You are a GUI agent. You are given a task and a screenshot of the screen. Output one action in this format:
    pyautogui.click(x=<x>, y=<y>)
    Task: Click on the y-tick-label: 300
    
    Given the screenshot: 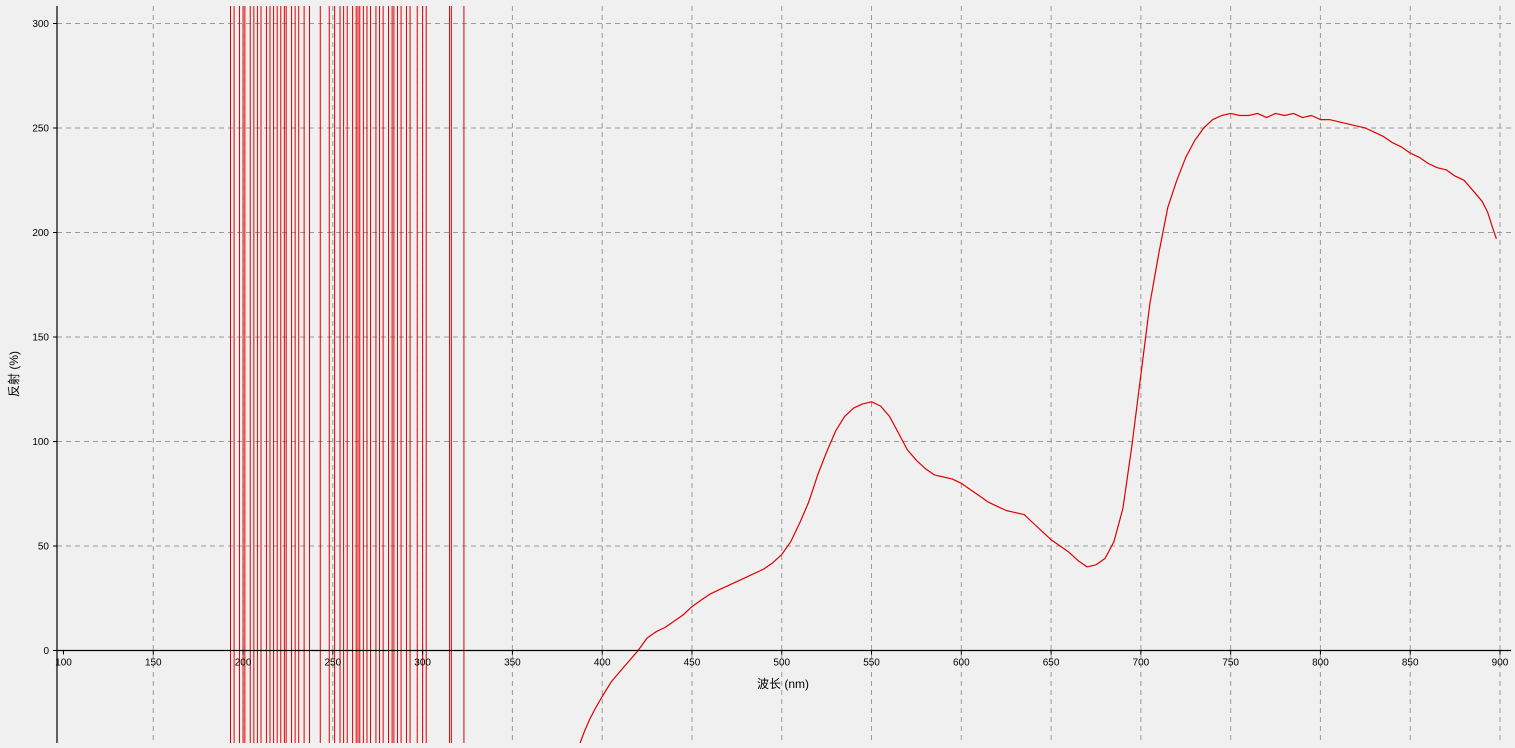 What is the action you would take?
    pyautogui.click(x=40, y=24)
    